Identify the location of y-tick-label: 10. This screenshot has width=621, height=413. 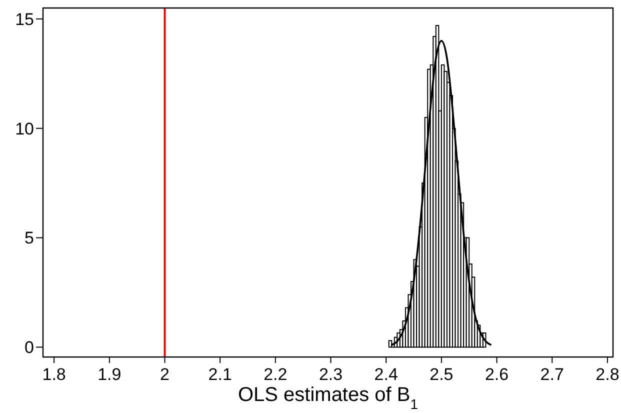
(24, 128).